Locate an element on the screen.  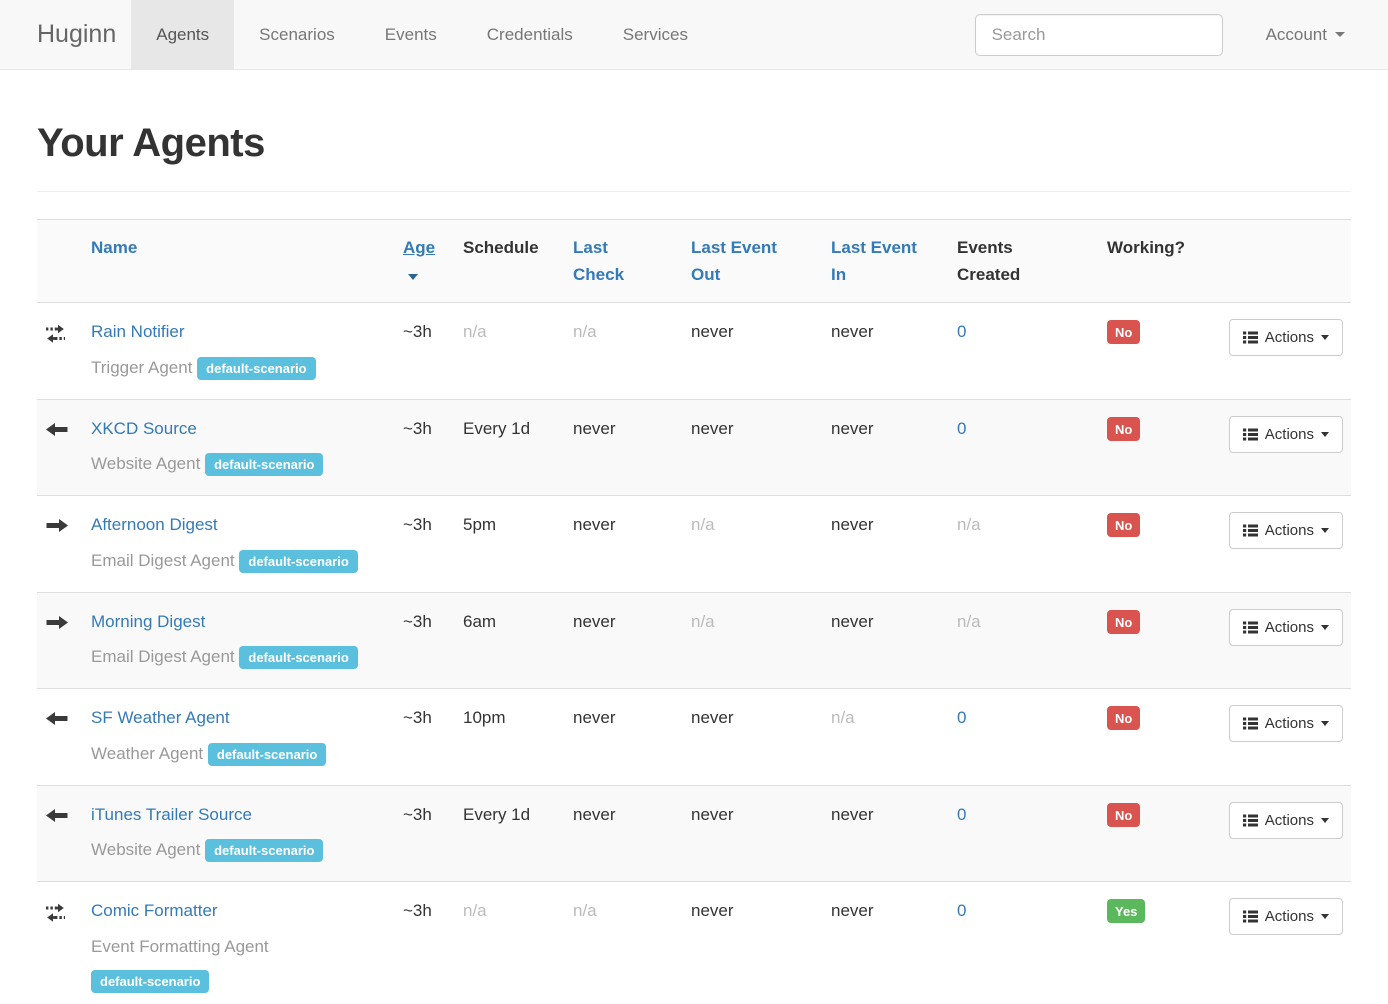
sort-desc-caret is located at coordinates (413, 277).